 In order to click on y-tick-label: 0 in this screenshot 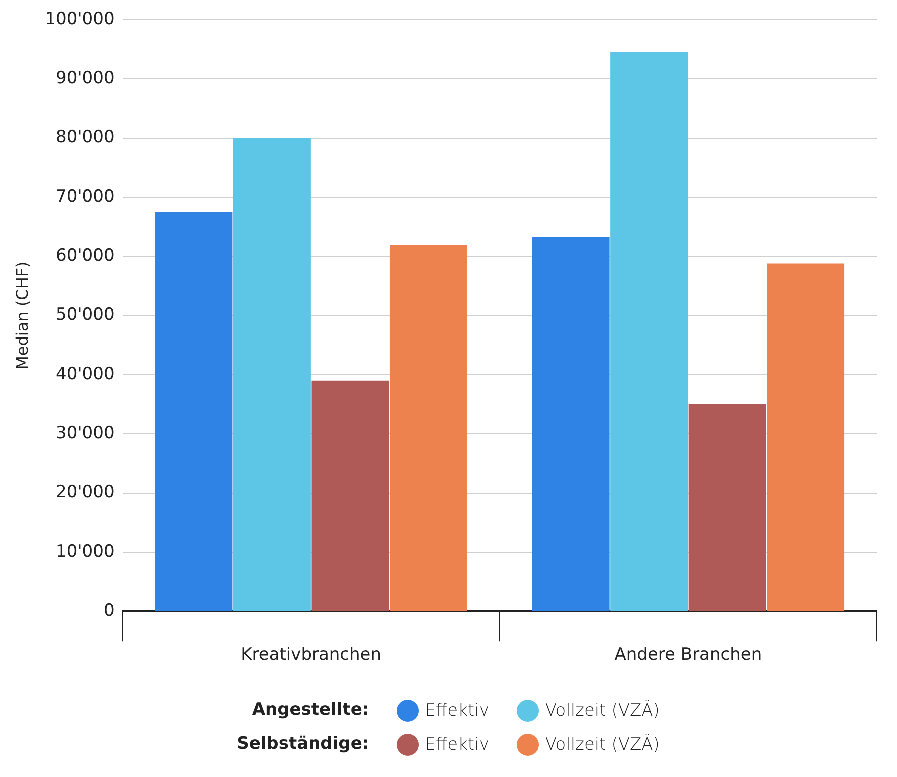, I will do `click(109, 611)`.